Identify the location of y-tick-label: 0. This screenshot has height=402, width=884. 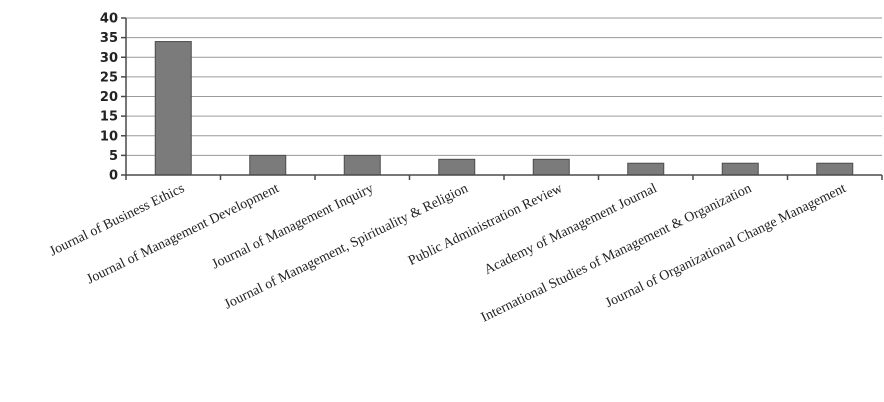
(113, 176).